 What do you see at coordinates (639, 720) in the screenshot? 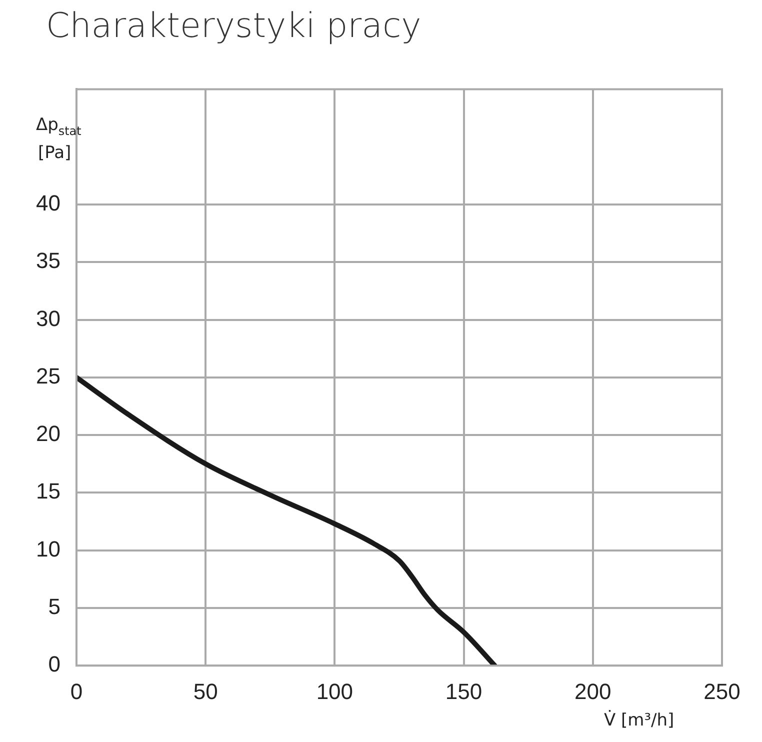
I see `x-axis-title: V̇ [m³/h]` at bounding box center [639, 720].